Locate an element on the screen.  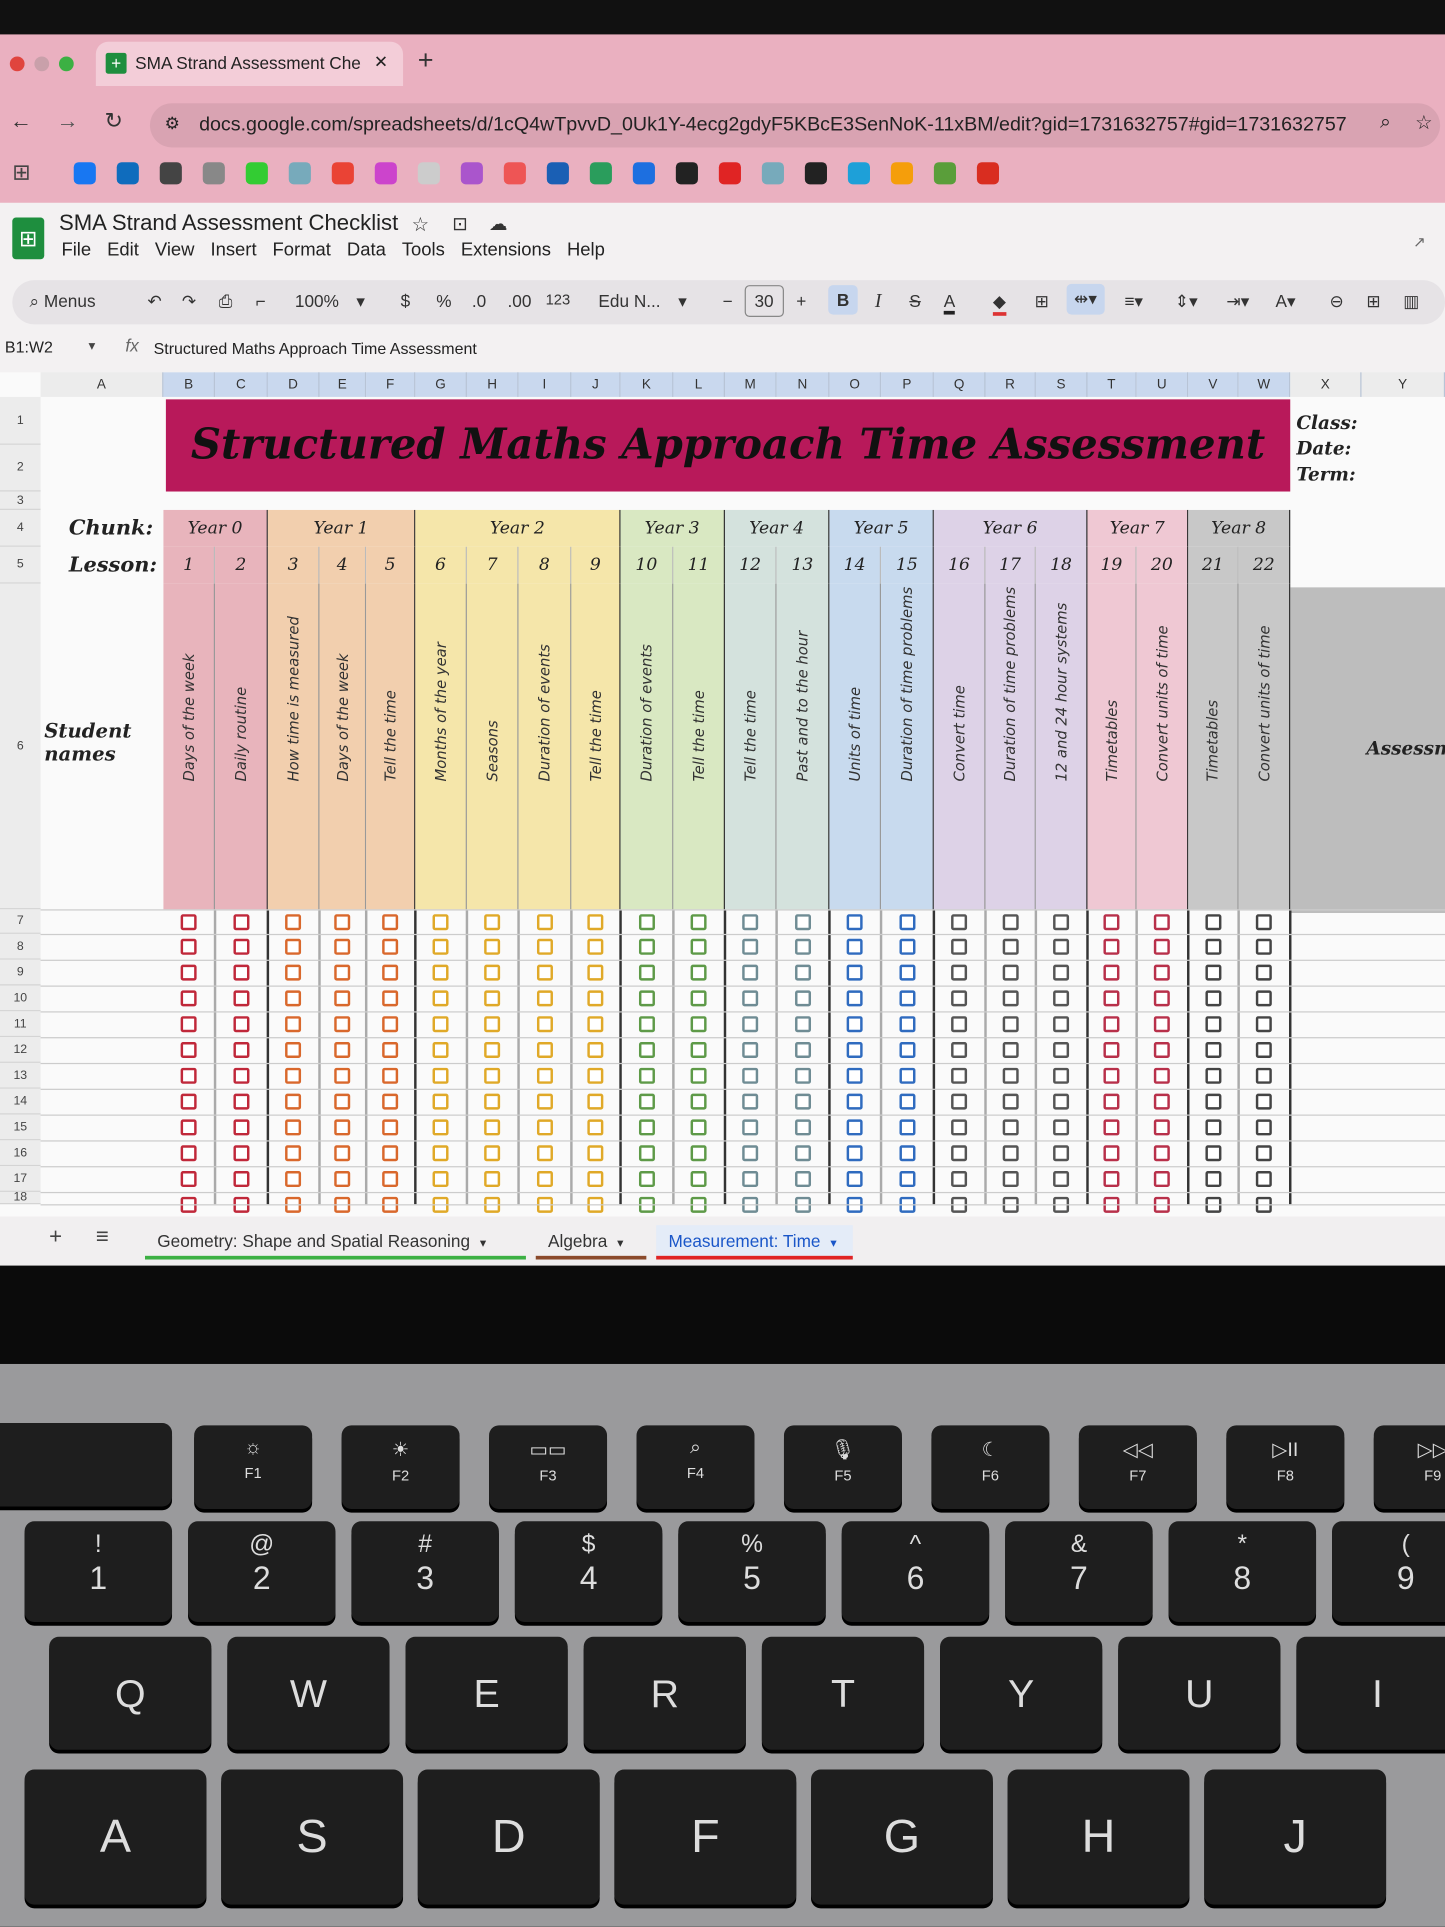
function-key-F7: ◁◁ F7 is located at coordinates (1137, 1467).